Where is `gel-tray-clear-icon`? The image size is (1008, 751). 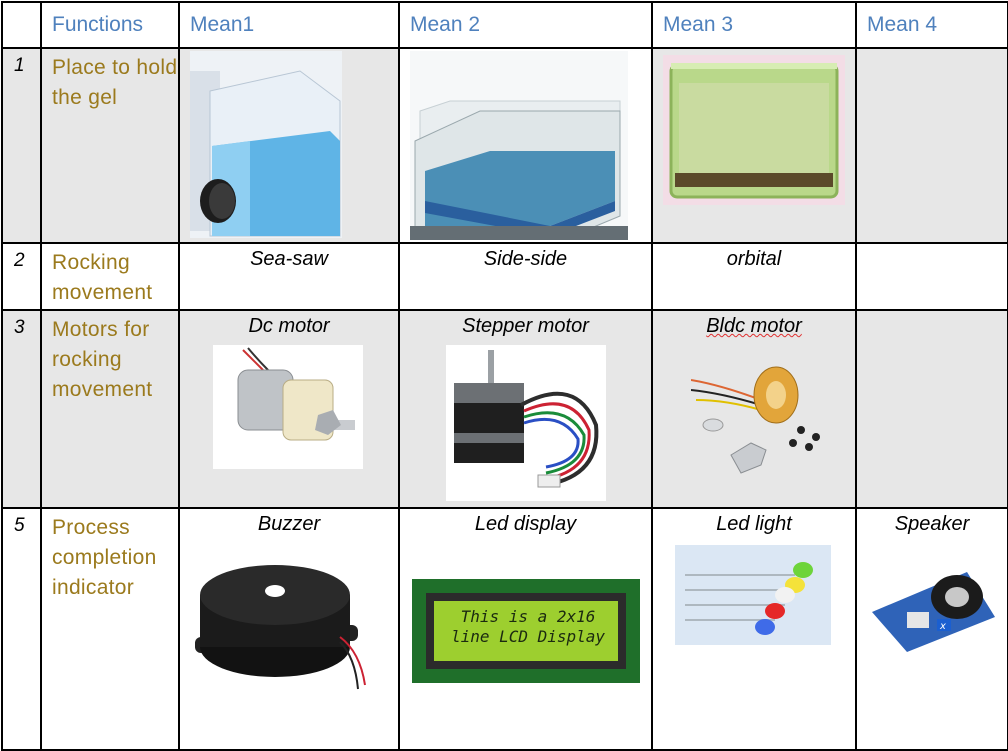
gel-tray-clear-icon is located at coordinates (519, 145).